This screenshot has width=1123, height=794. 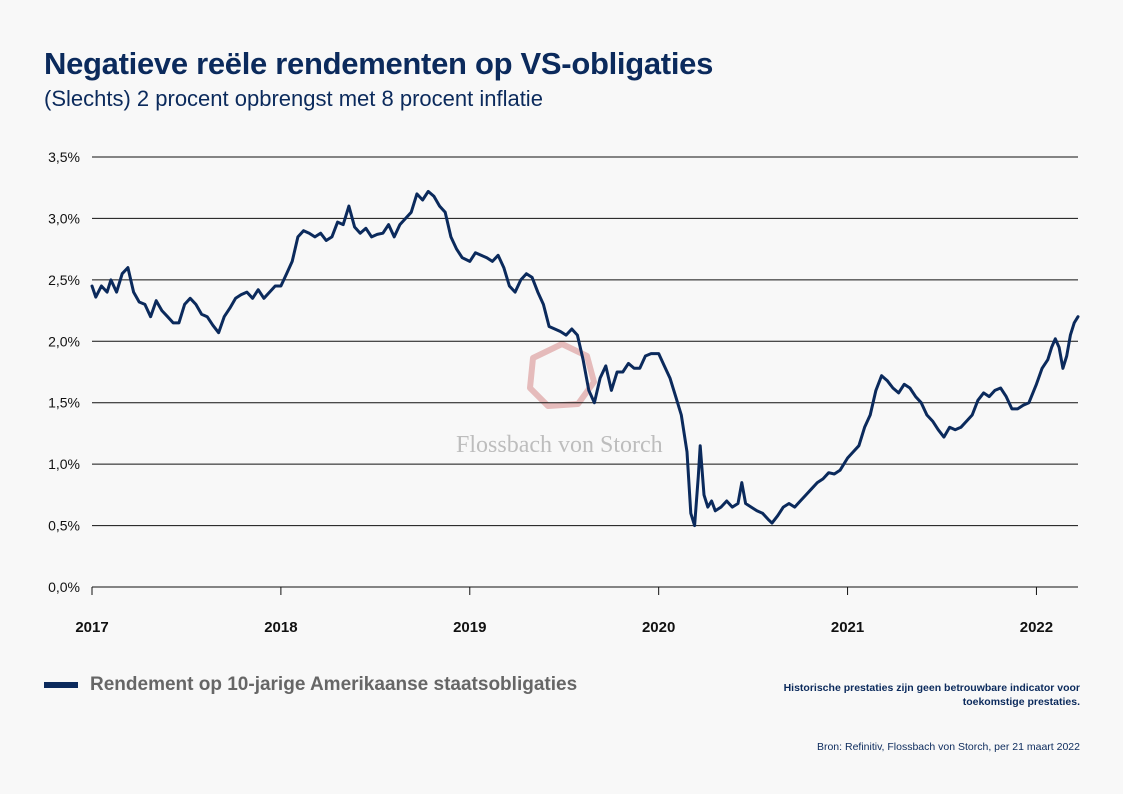 What do you see at coordinates (280, 627) in the screenshot?
I see `x-tick-label: 2018` at bounding box center [280, 627].